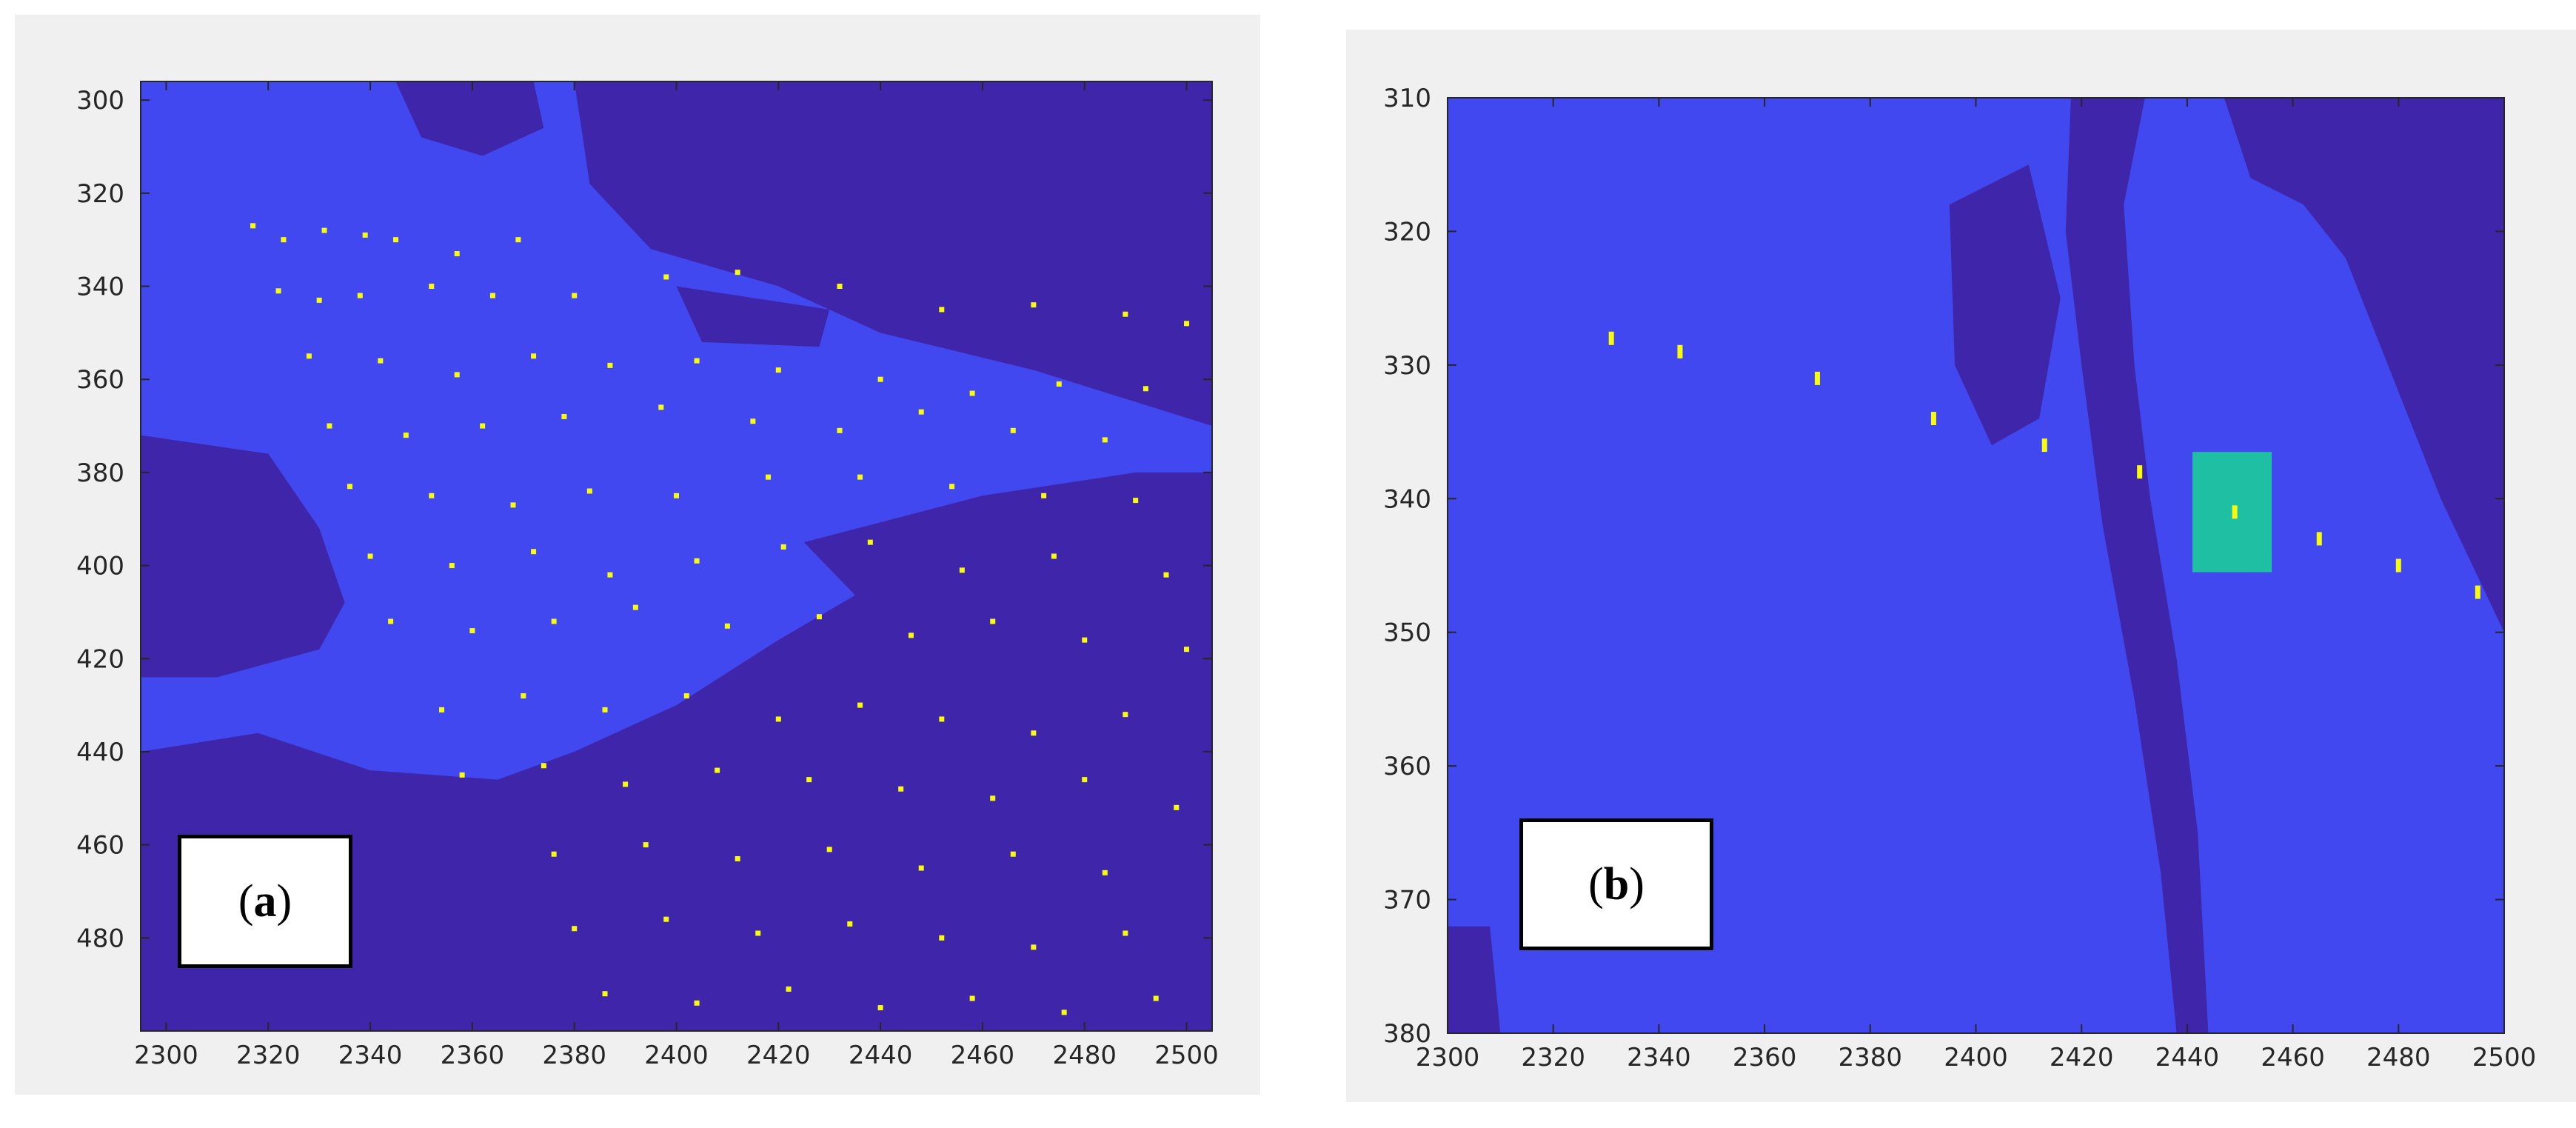  Describe the element at coordinates (1407, 1034) in the screenshot. I see `y-tick-label: 380` at that location.